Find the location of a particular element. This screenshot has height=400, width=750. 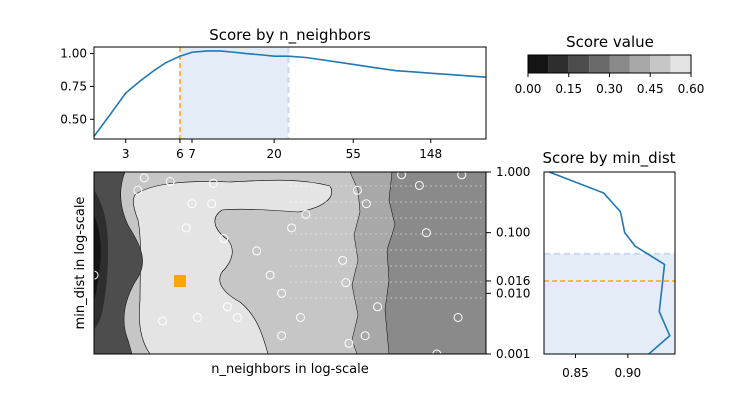

colorbar: Score value 0.00 0.15 0.30 0.45 0.60 is located at coordinates (610, 64).